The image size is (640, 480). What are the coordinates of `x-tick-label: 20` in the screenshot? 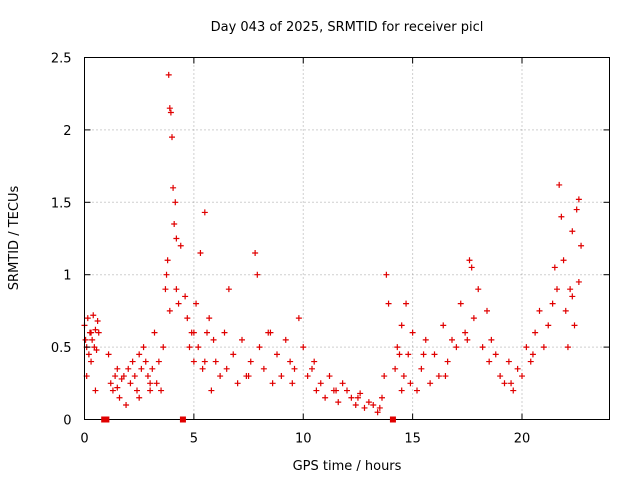 It's located at (522, 439).